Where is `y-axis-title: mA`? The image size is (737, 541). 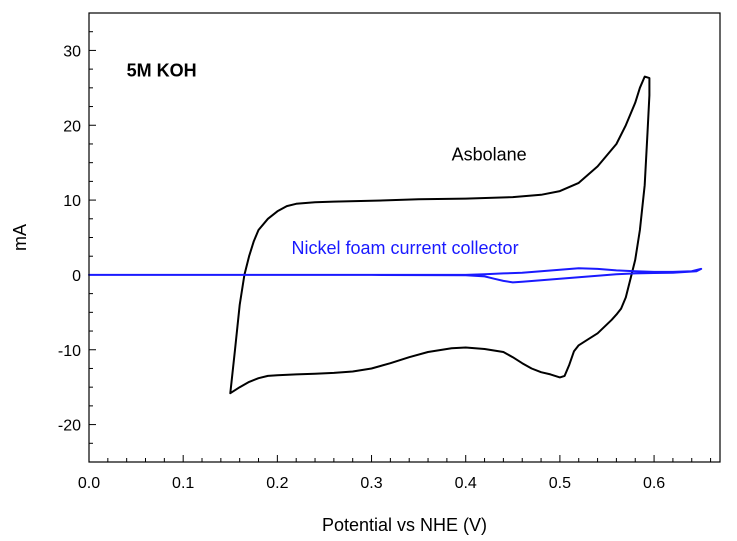
y-axis-title: mA is located at coordinates (20, 237).